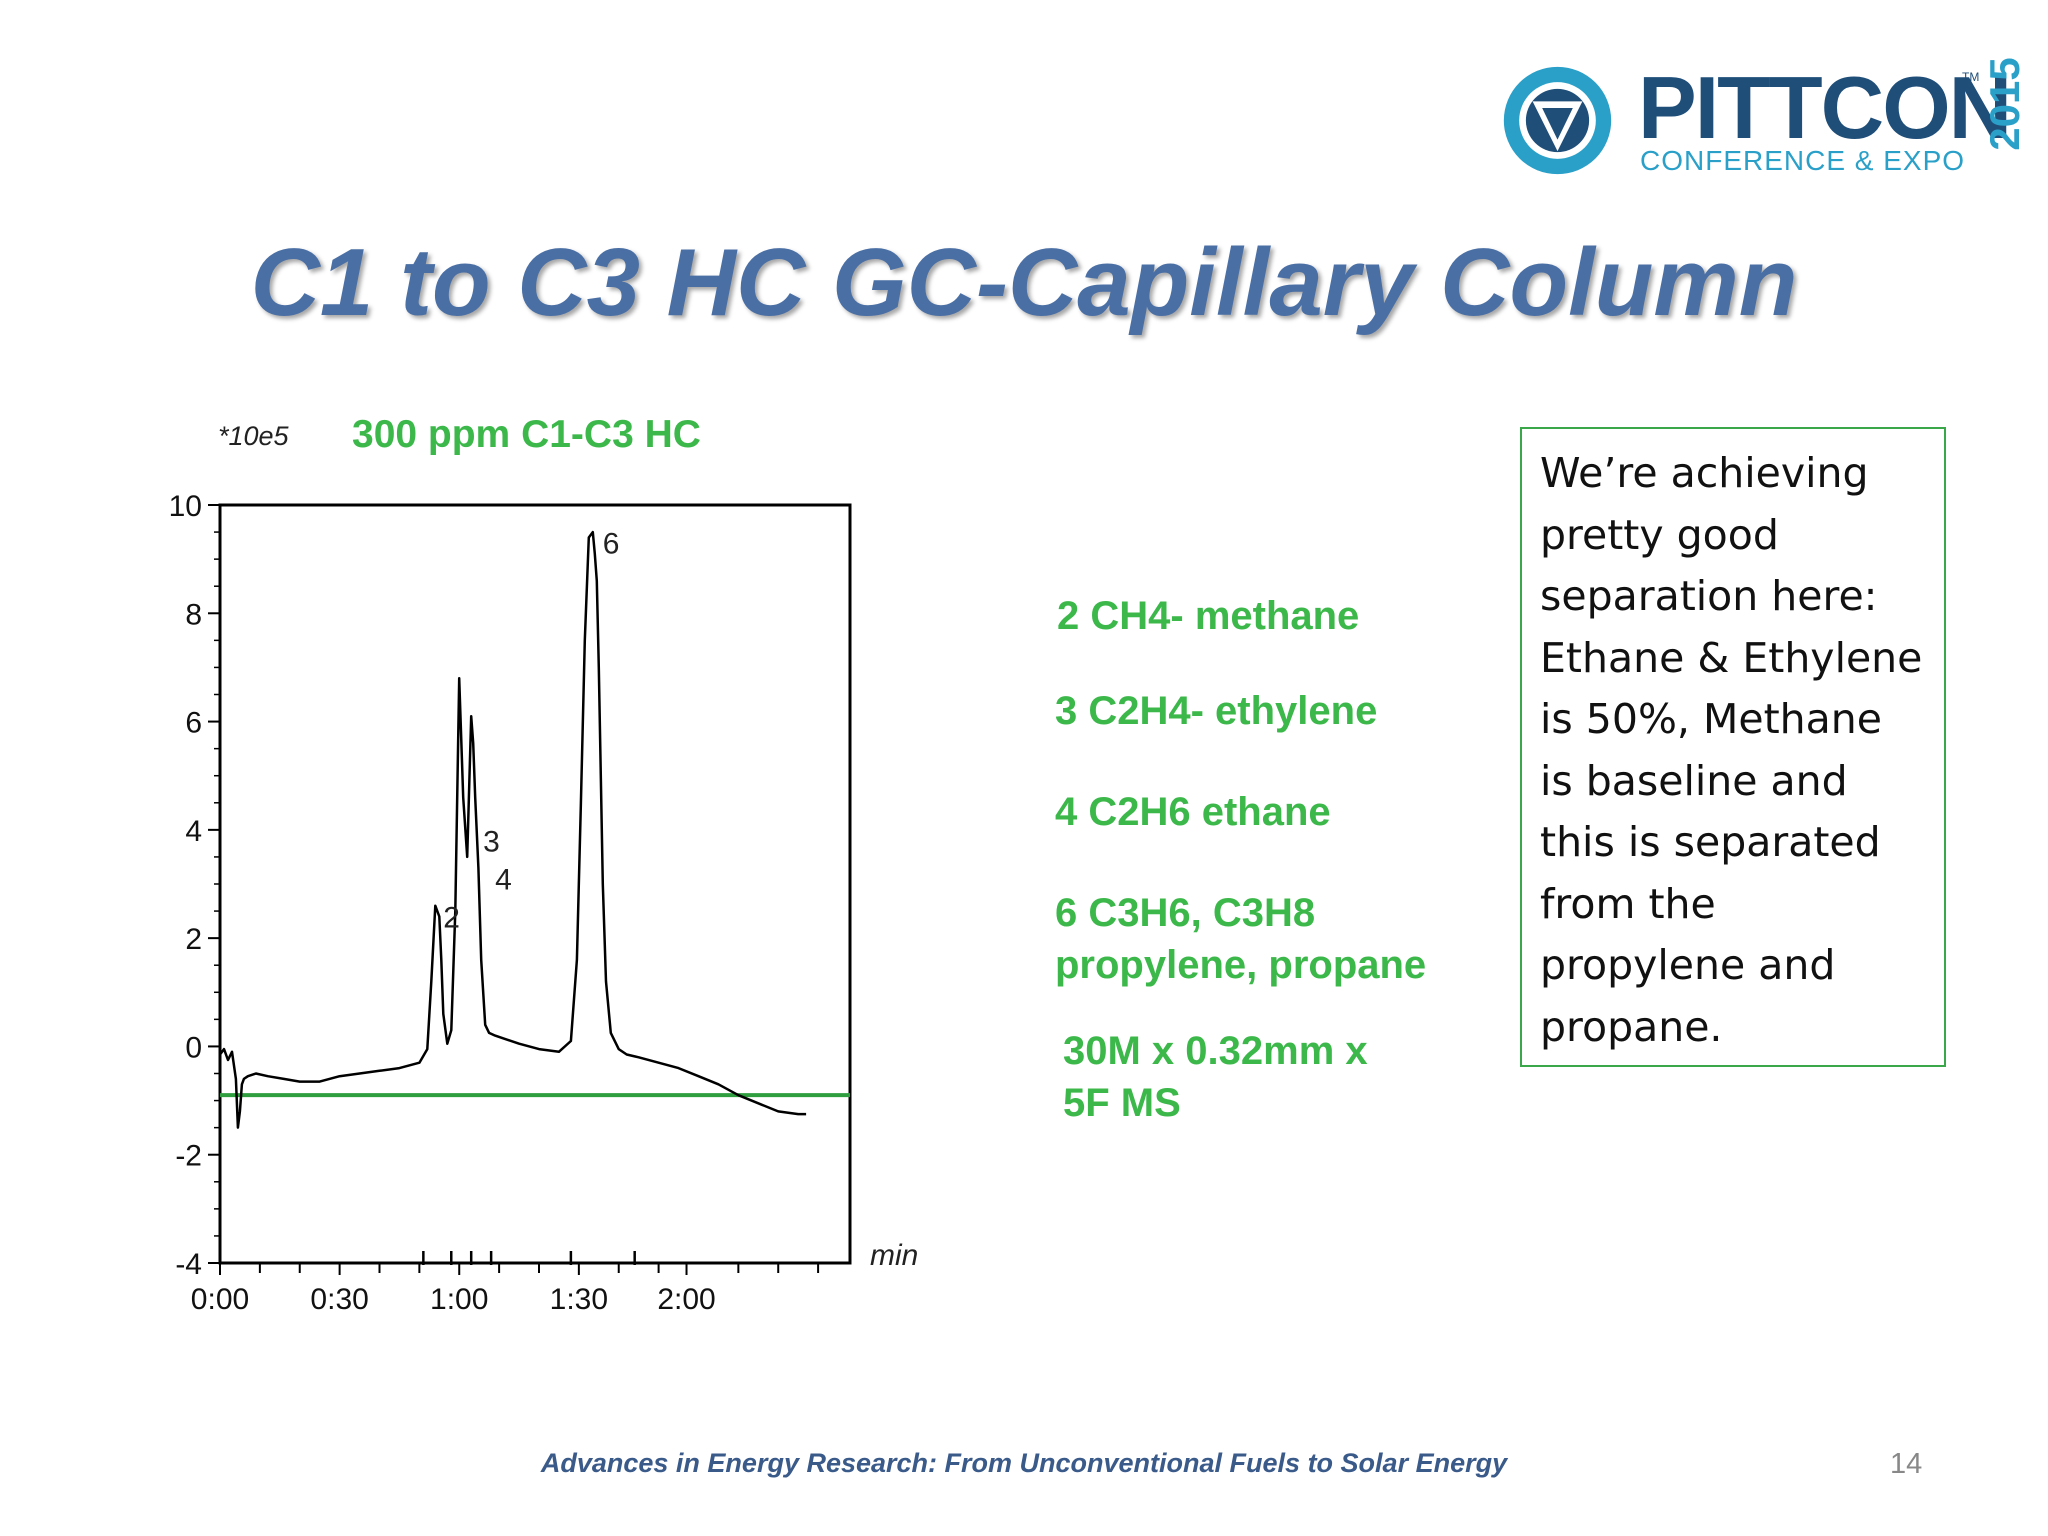 The image size is (2048, 1536). I want to click on logo-subtitle: CONFERENCE & EXPO, so click(1803, 160).